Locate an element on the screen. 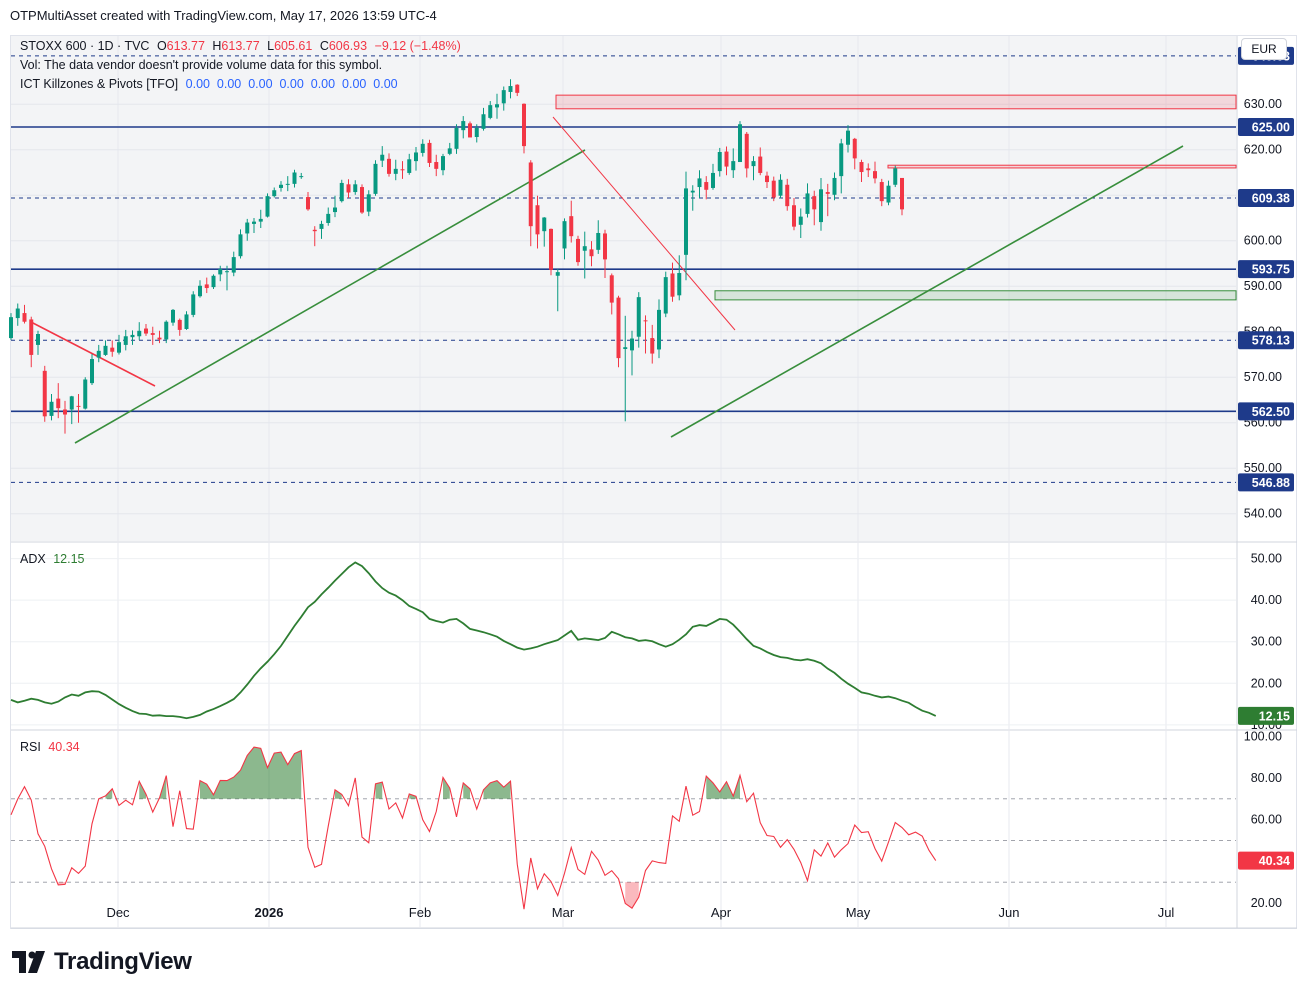 This screenshot has height=997, width=1307. price-tick-label: 550.00 is located at coordinates (1263, 468).